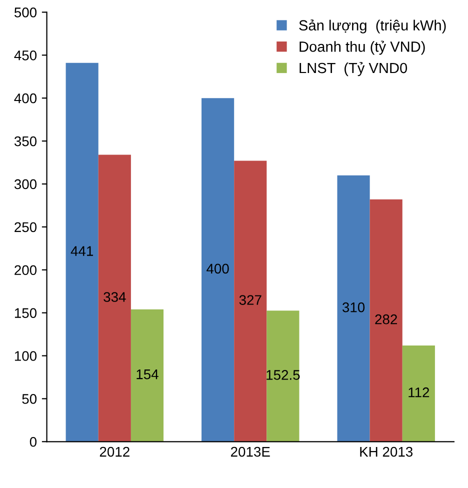  Describe the element at coordinates (115, 451) in the screenshot. I see `x-tick-label: 2012` at that location.